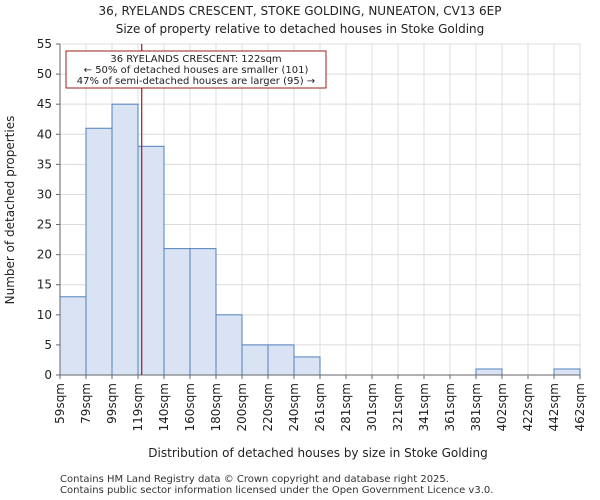 The image size is (600, 500). Describe the element at coordinates (99, 251) in the screenshot. I see `bar-79sqm` at that location.